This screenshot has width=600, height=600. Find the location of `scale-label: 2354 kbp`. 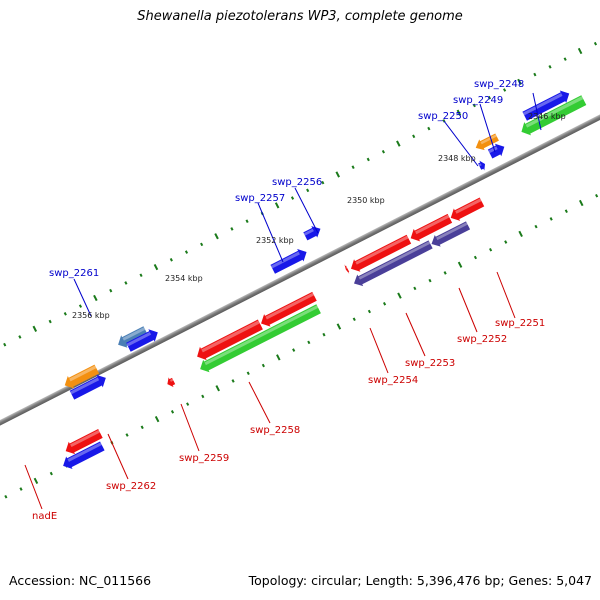

scale-label: 2354 kbp is located at coordinates (184, 278).